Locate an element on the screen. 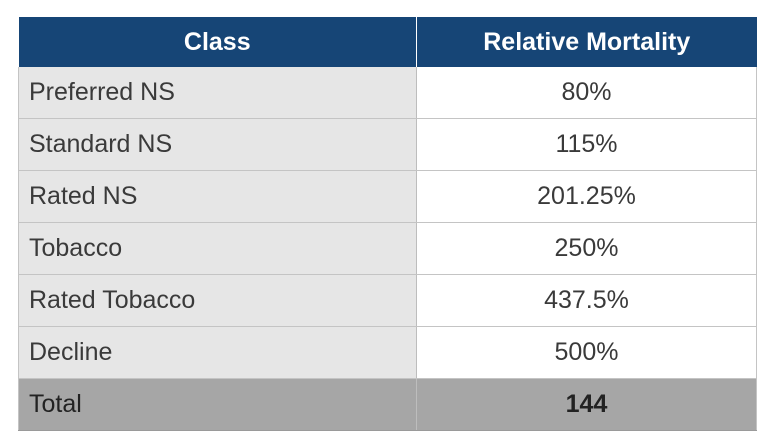 The image size is (772, 437). class-cell: Rated Tobacco is located at coordinates (217, 300).